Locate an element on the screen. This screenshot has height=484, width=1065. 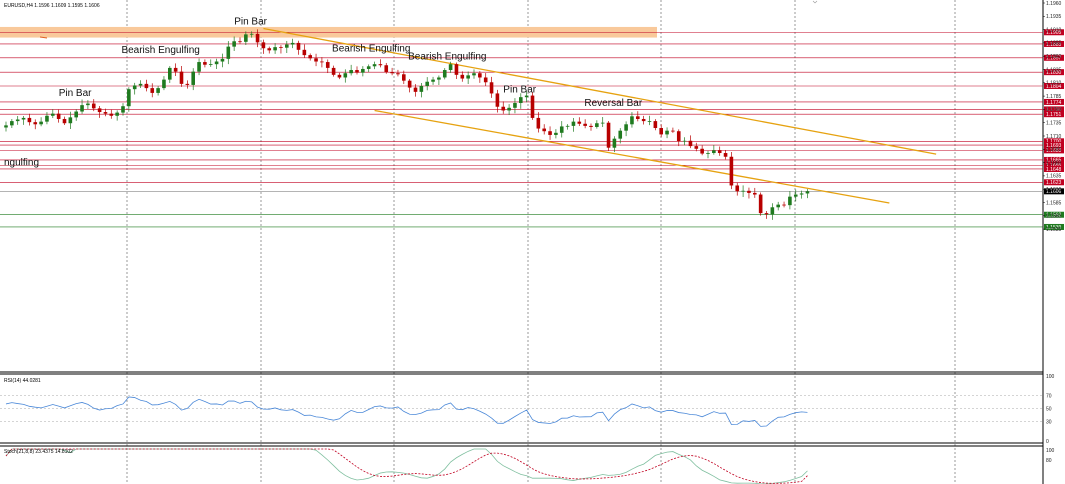
price-tick-label-4: 1.1860 is located at coordinates (1054, 57).